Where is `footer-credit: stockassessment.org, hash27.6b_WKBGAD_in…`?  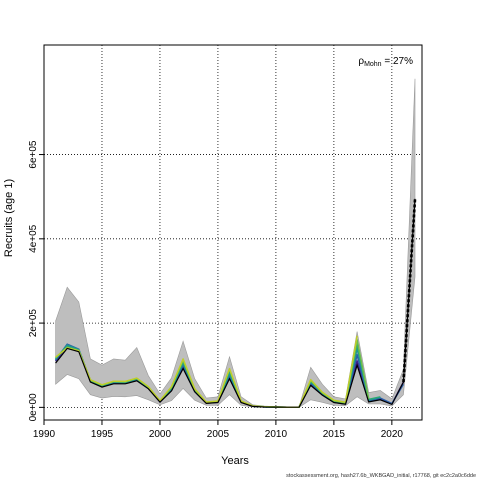
footer-credit: stockassessment.org, hash27.6b_WKBGAD_in… is located at coordinates (381, 476).